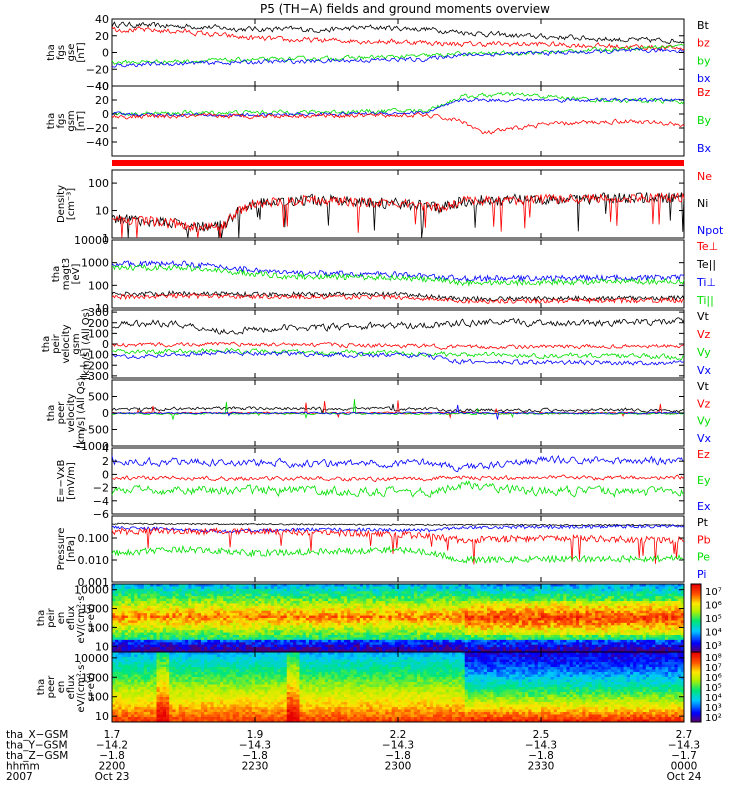  What do you see at coordinates (71, 53) in the screenshot?
I see `ylabel-line: gse` at bounding box center [71, 53].